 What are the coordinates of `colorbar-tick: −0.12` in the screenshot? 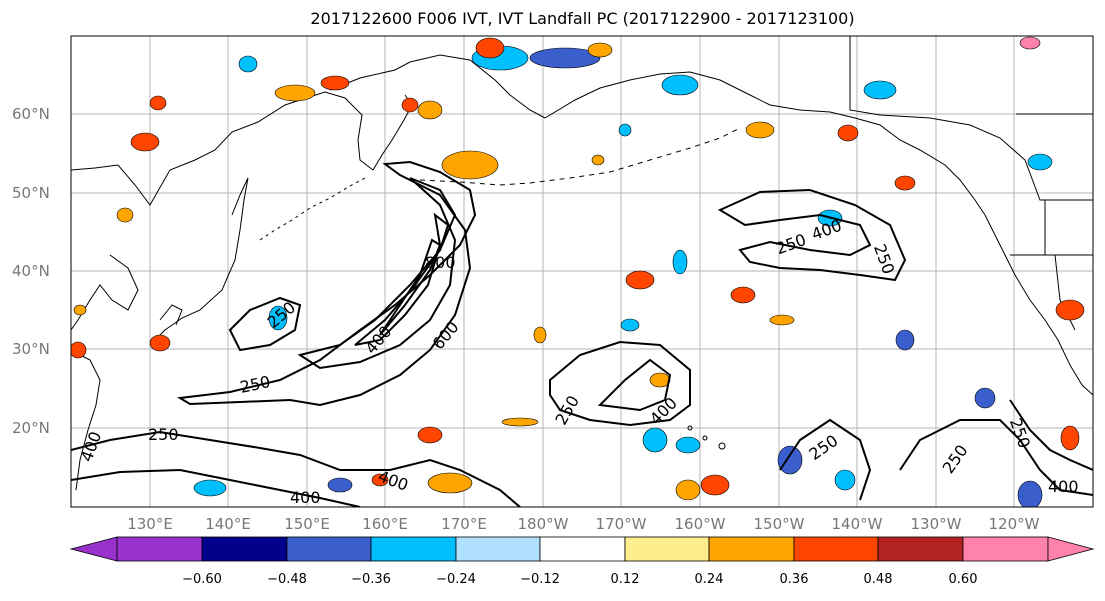 It's located at (540, 579).